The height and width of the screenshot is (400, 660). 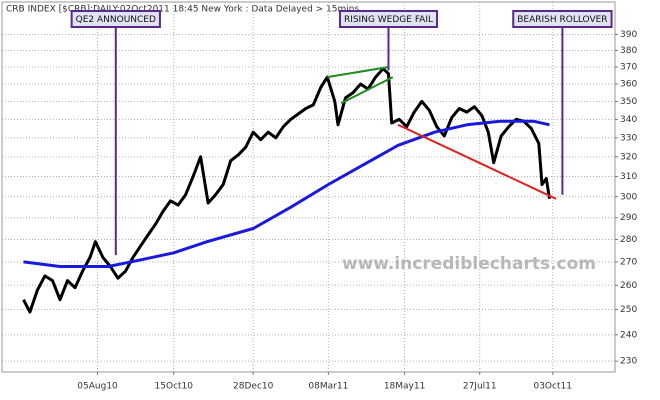 I want to click on y-tick-label: 350, so click(x=628, y=102).